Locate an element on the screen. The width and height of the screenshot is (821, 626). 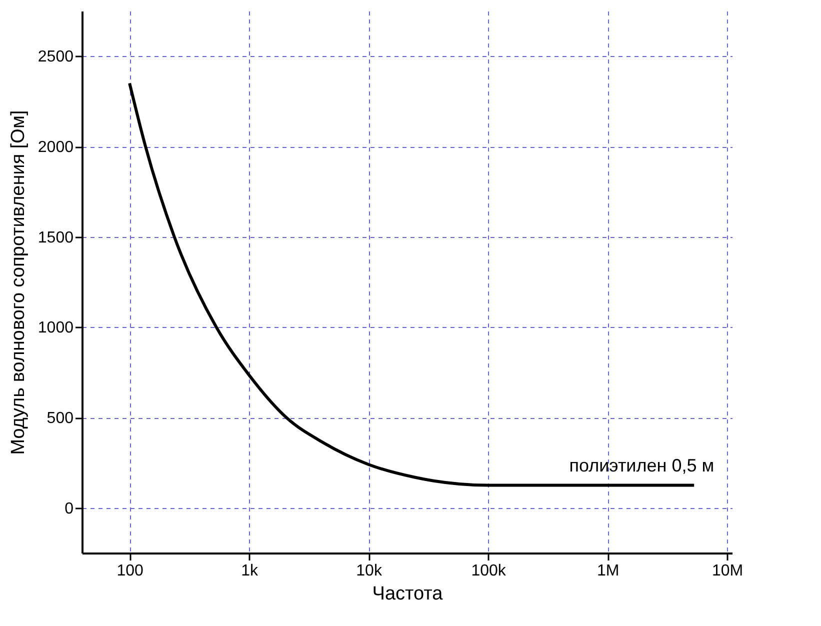
y-axis-title: Модуль волнового сопротивления [Ом] is located at coordinates (18, 282).